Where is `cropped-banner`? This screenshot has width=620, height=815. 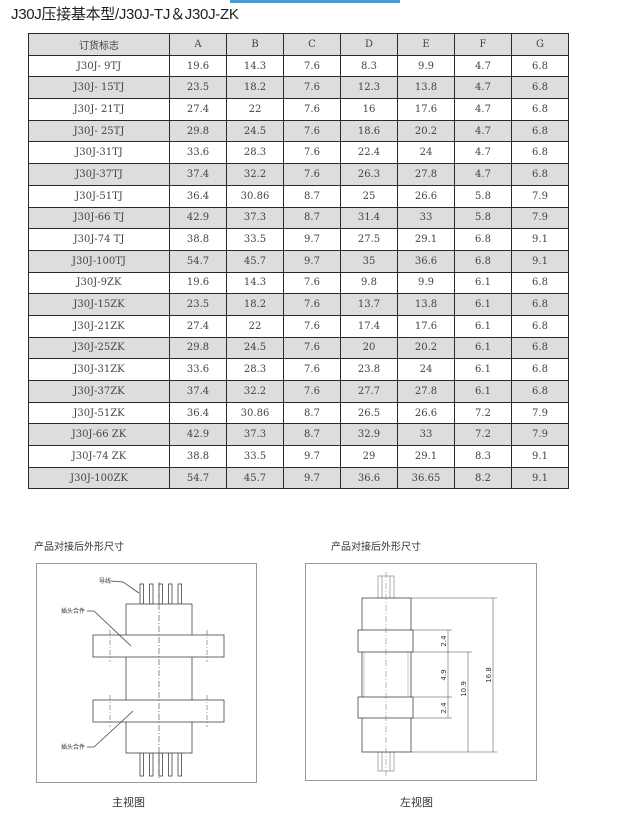
cropped-banner is located at coordinates (315, 1).